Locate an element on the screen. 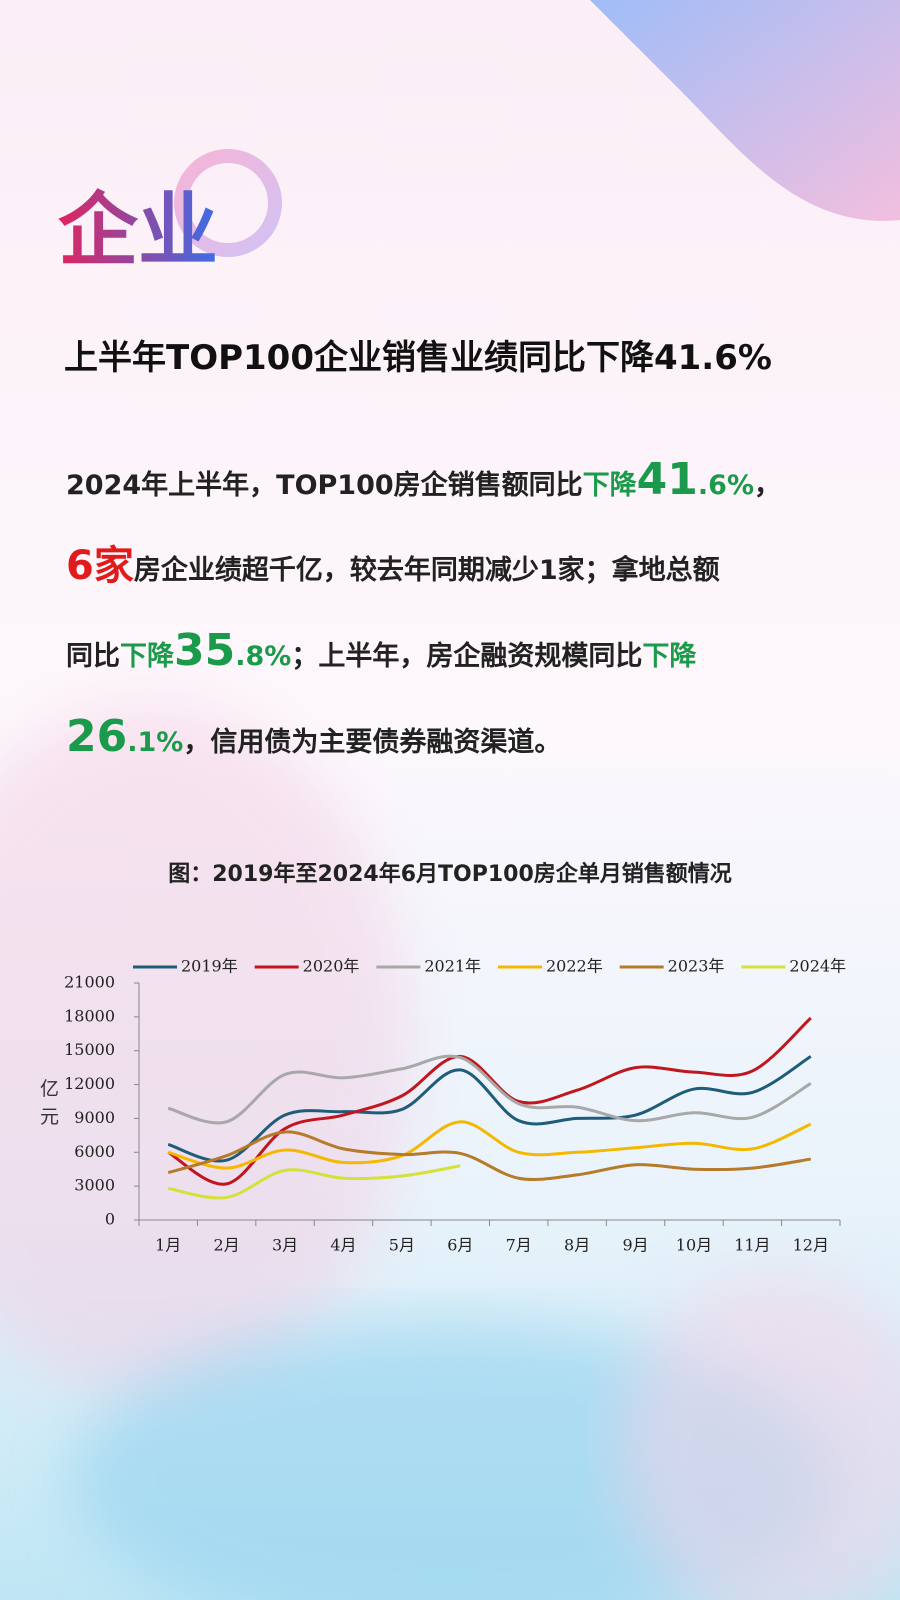 This screenshot has width=900, height=1600. text: 2024年上半年，TOP100房企销售额同比 is located at coordinates (324, 485).